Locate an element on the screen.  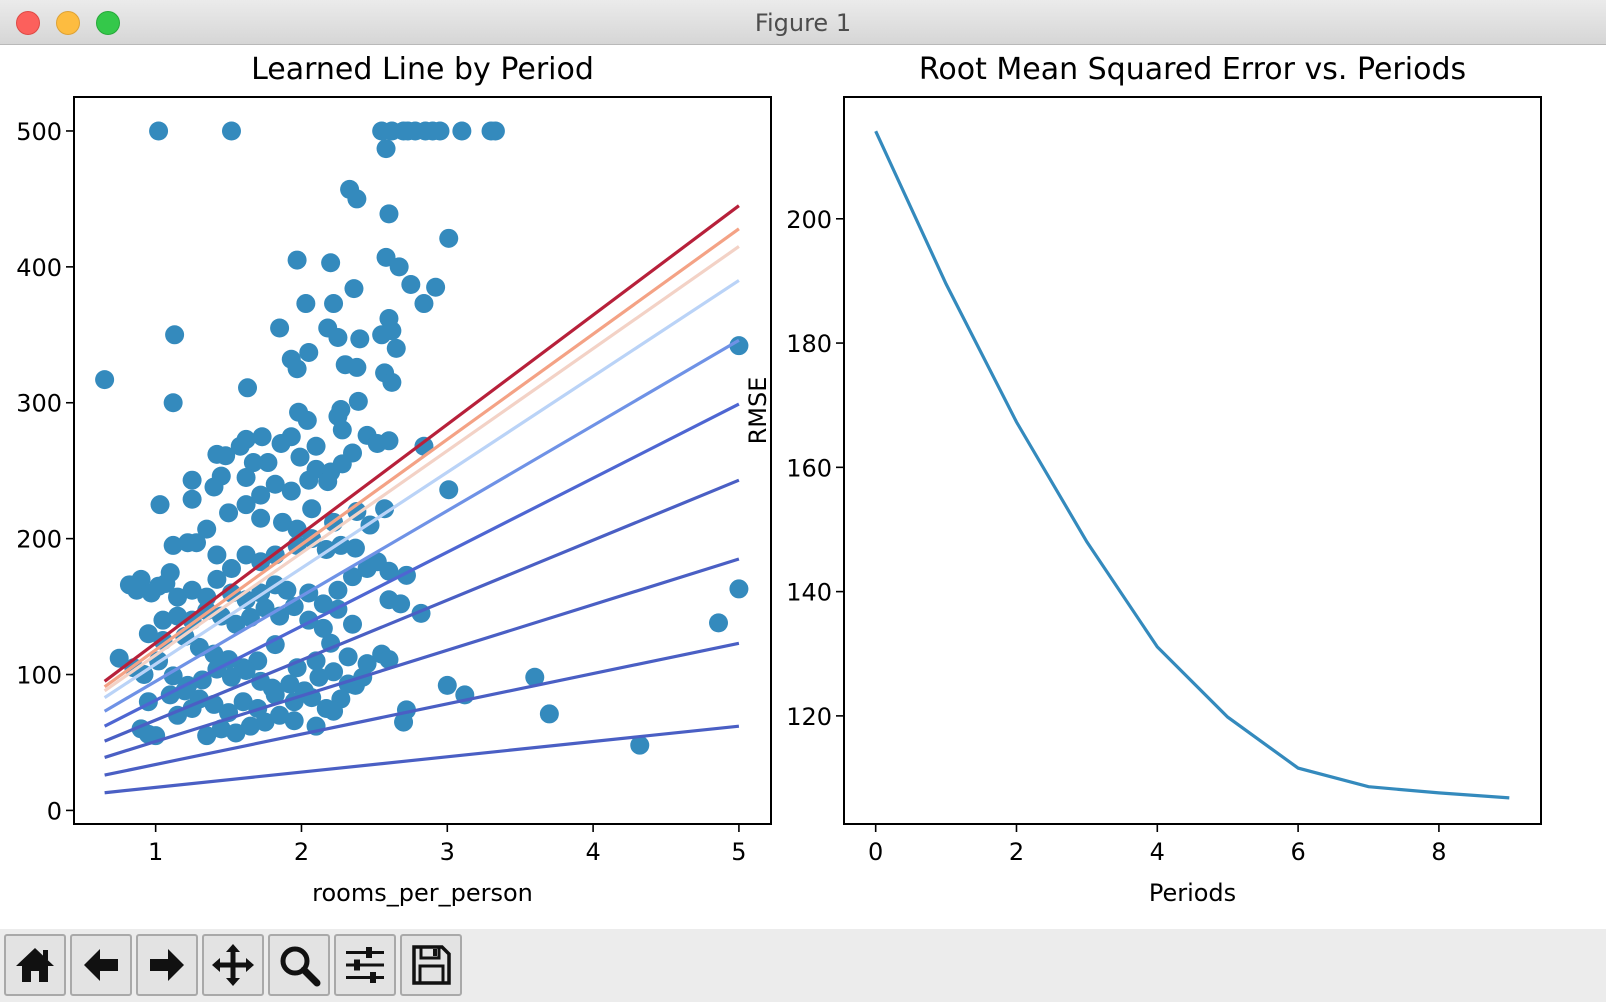
x-tick-label: 6 is located at coordinates (1297, 852).